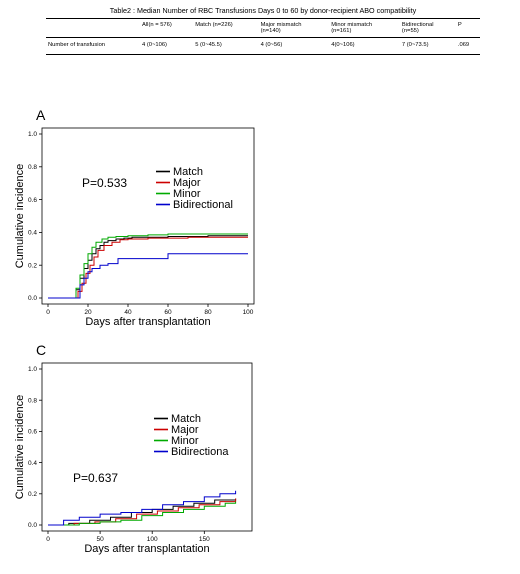 This screenshot has width=520, height=574. What do you see at coordinates (204, 539) in the screenshot?
I see `x-tick-label: 150` at bounding box center [204, 539].